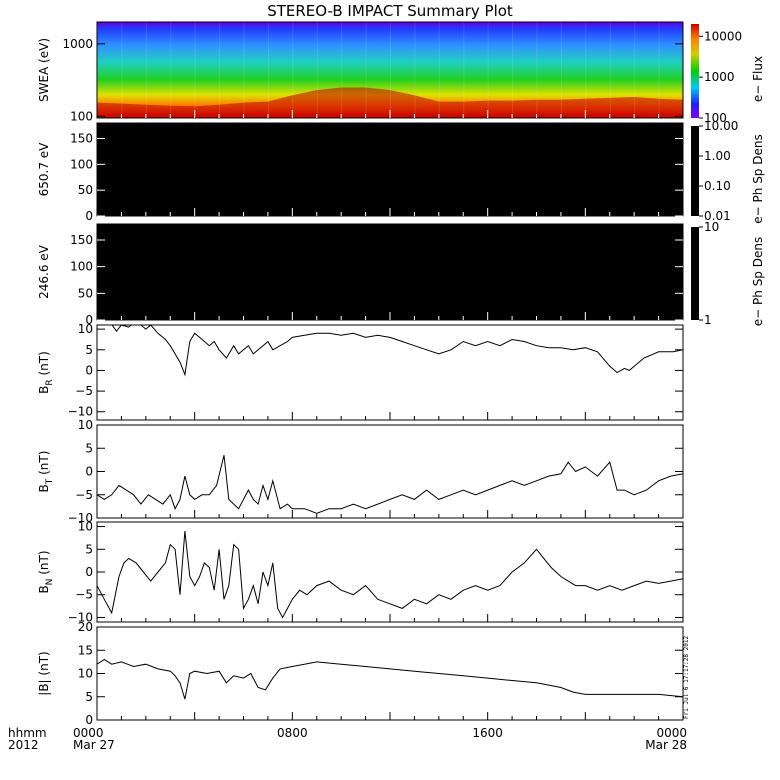  I want to click on colorbar-label: e− Flux, so click(758, 79).